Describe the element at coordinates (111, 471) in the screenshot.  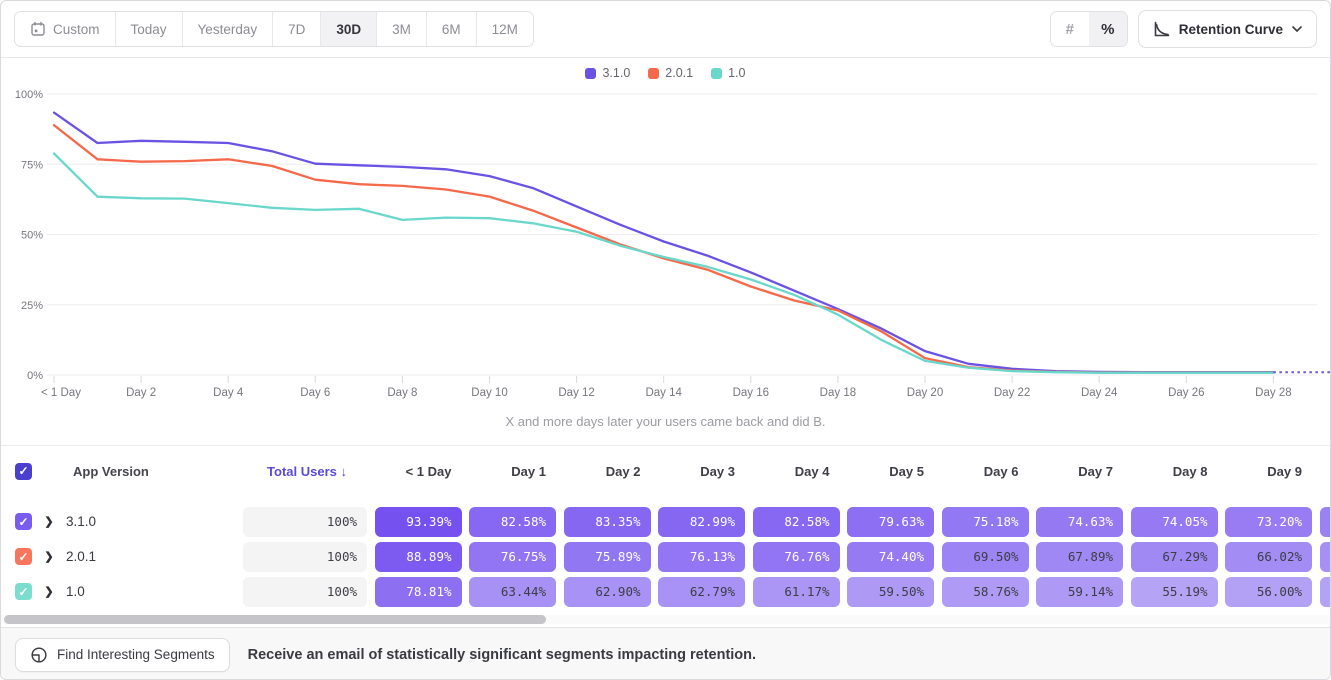
I see `column-header-app-version: App Version` at that location.